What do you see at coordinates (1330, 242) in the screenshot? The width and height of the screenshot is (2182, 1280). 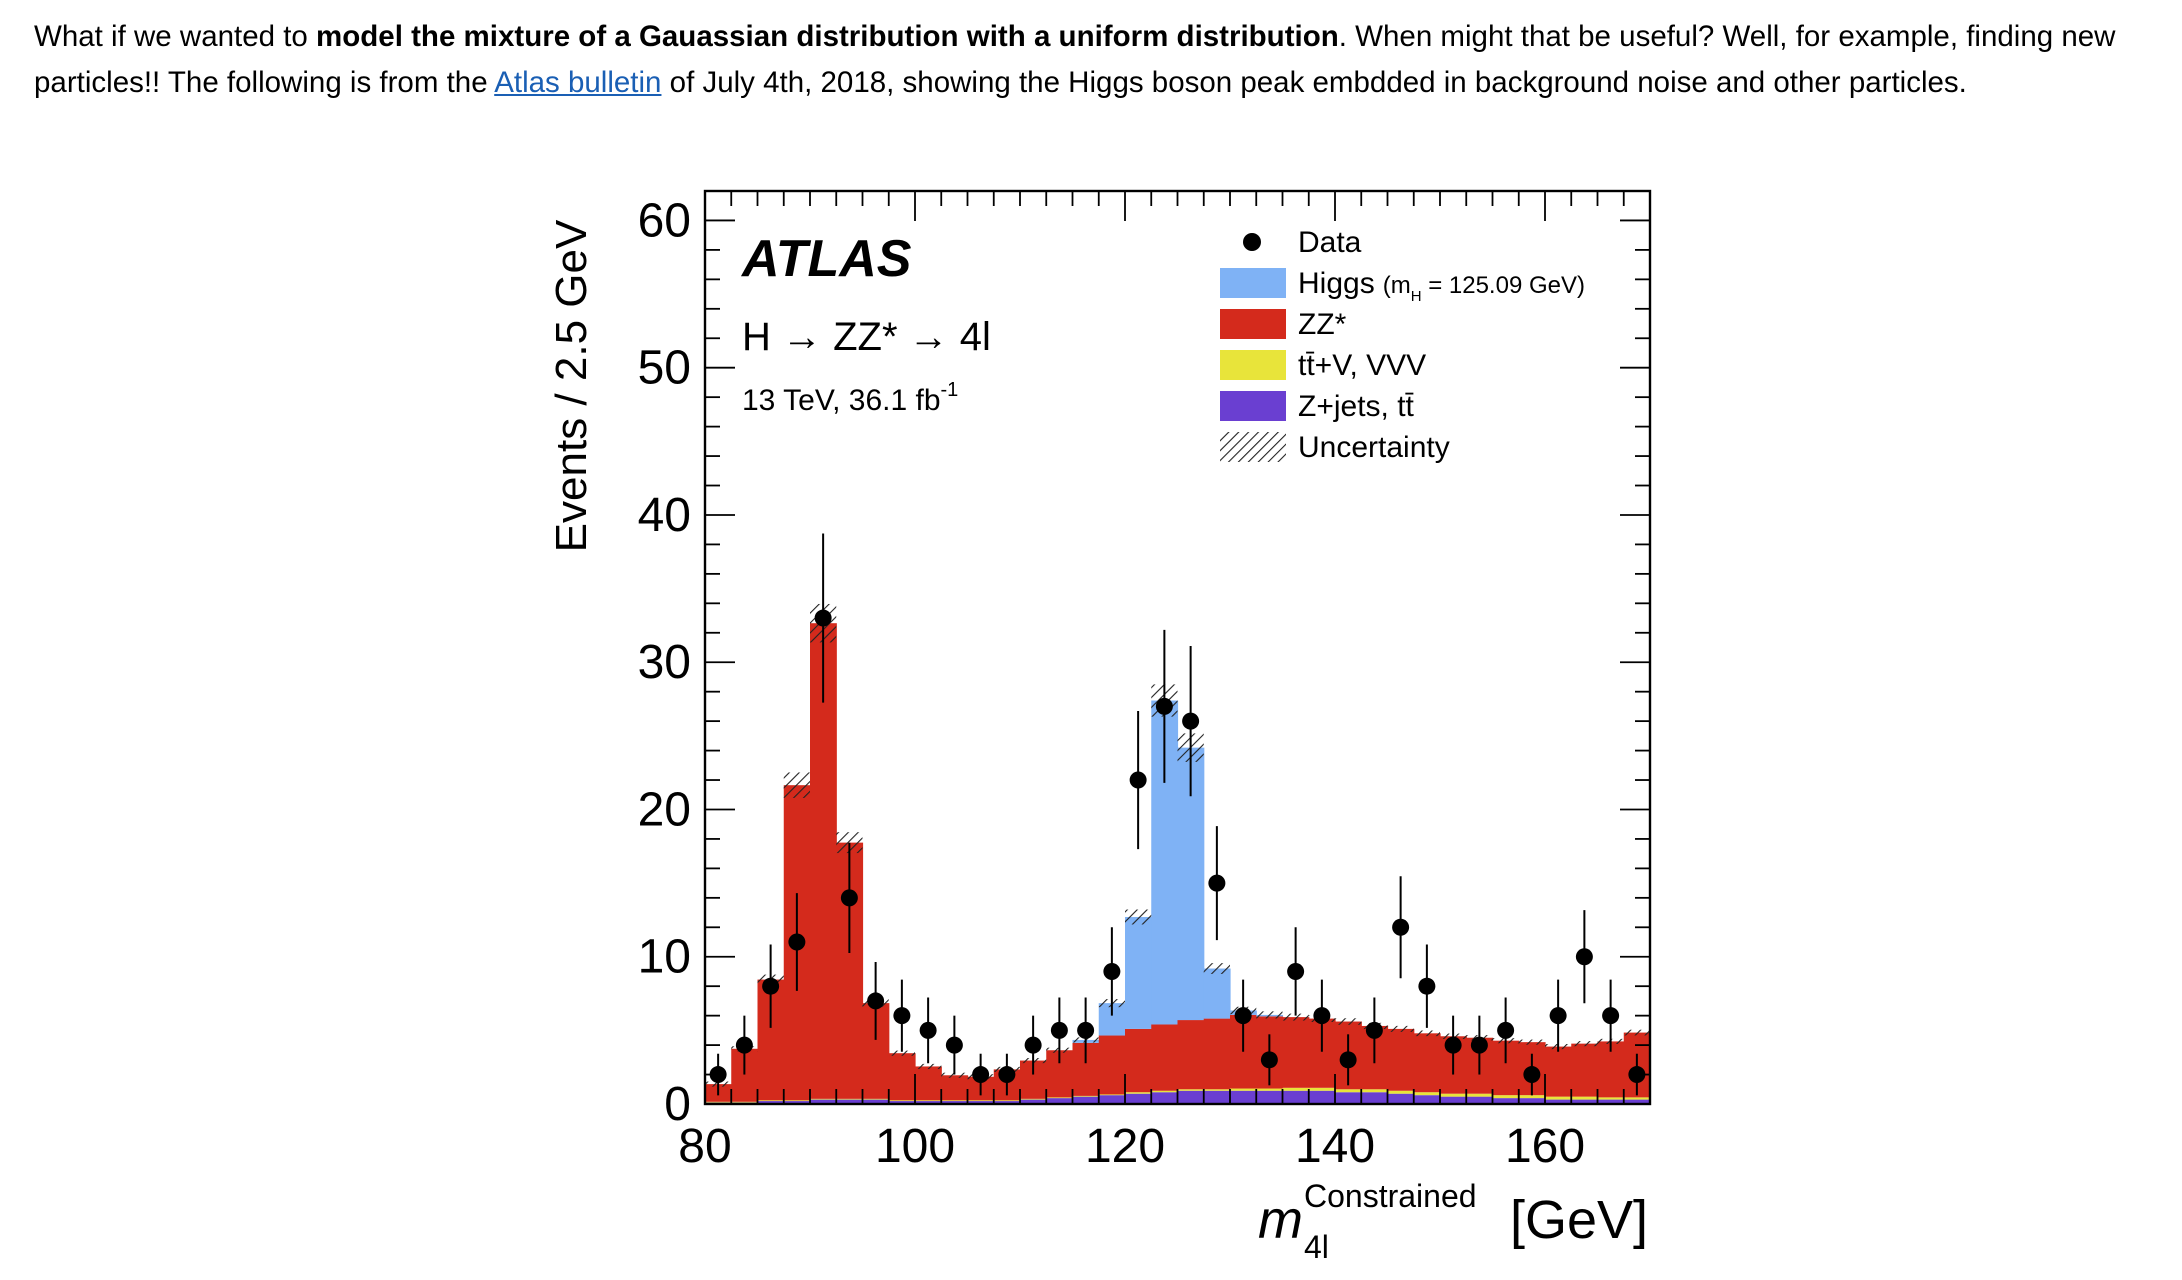 I see `legend-data-label: Data` at bounding box center [1330, 242].